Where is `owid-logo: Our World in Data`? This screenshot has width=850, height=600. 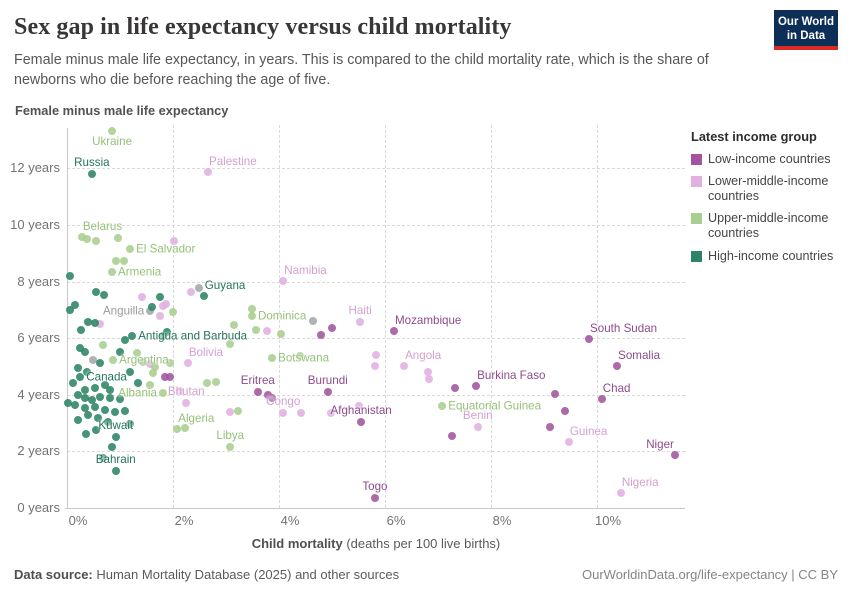 owid-logo: Our World in Data is located at coordinates (806, 30).